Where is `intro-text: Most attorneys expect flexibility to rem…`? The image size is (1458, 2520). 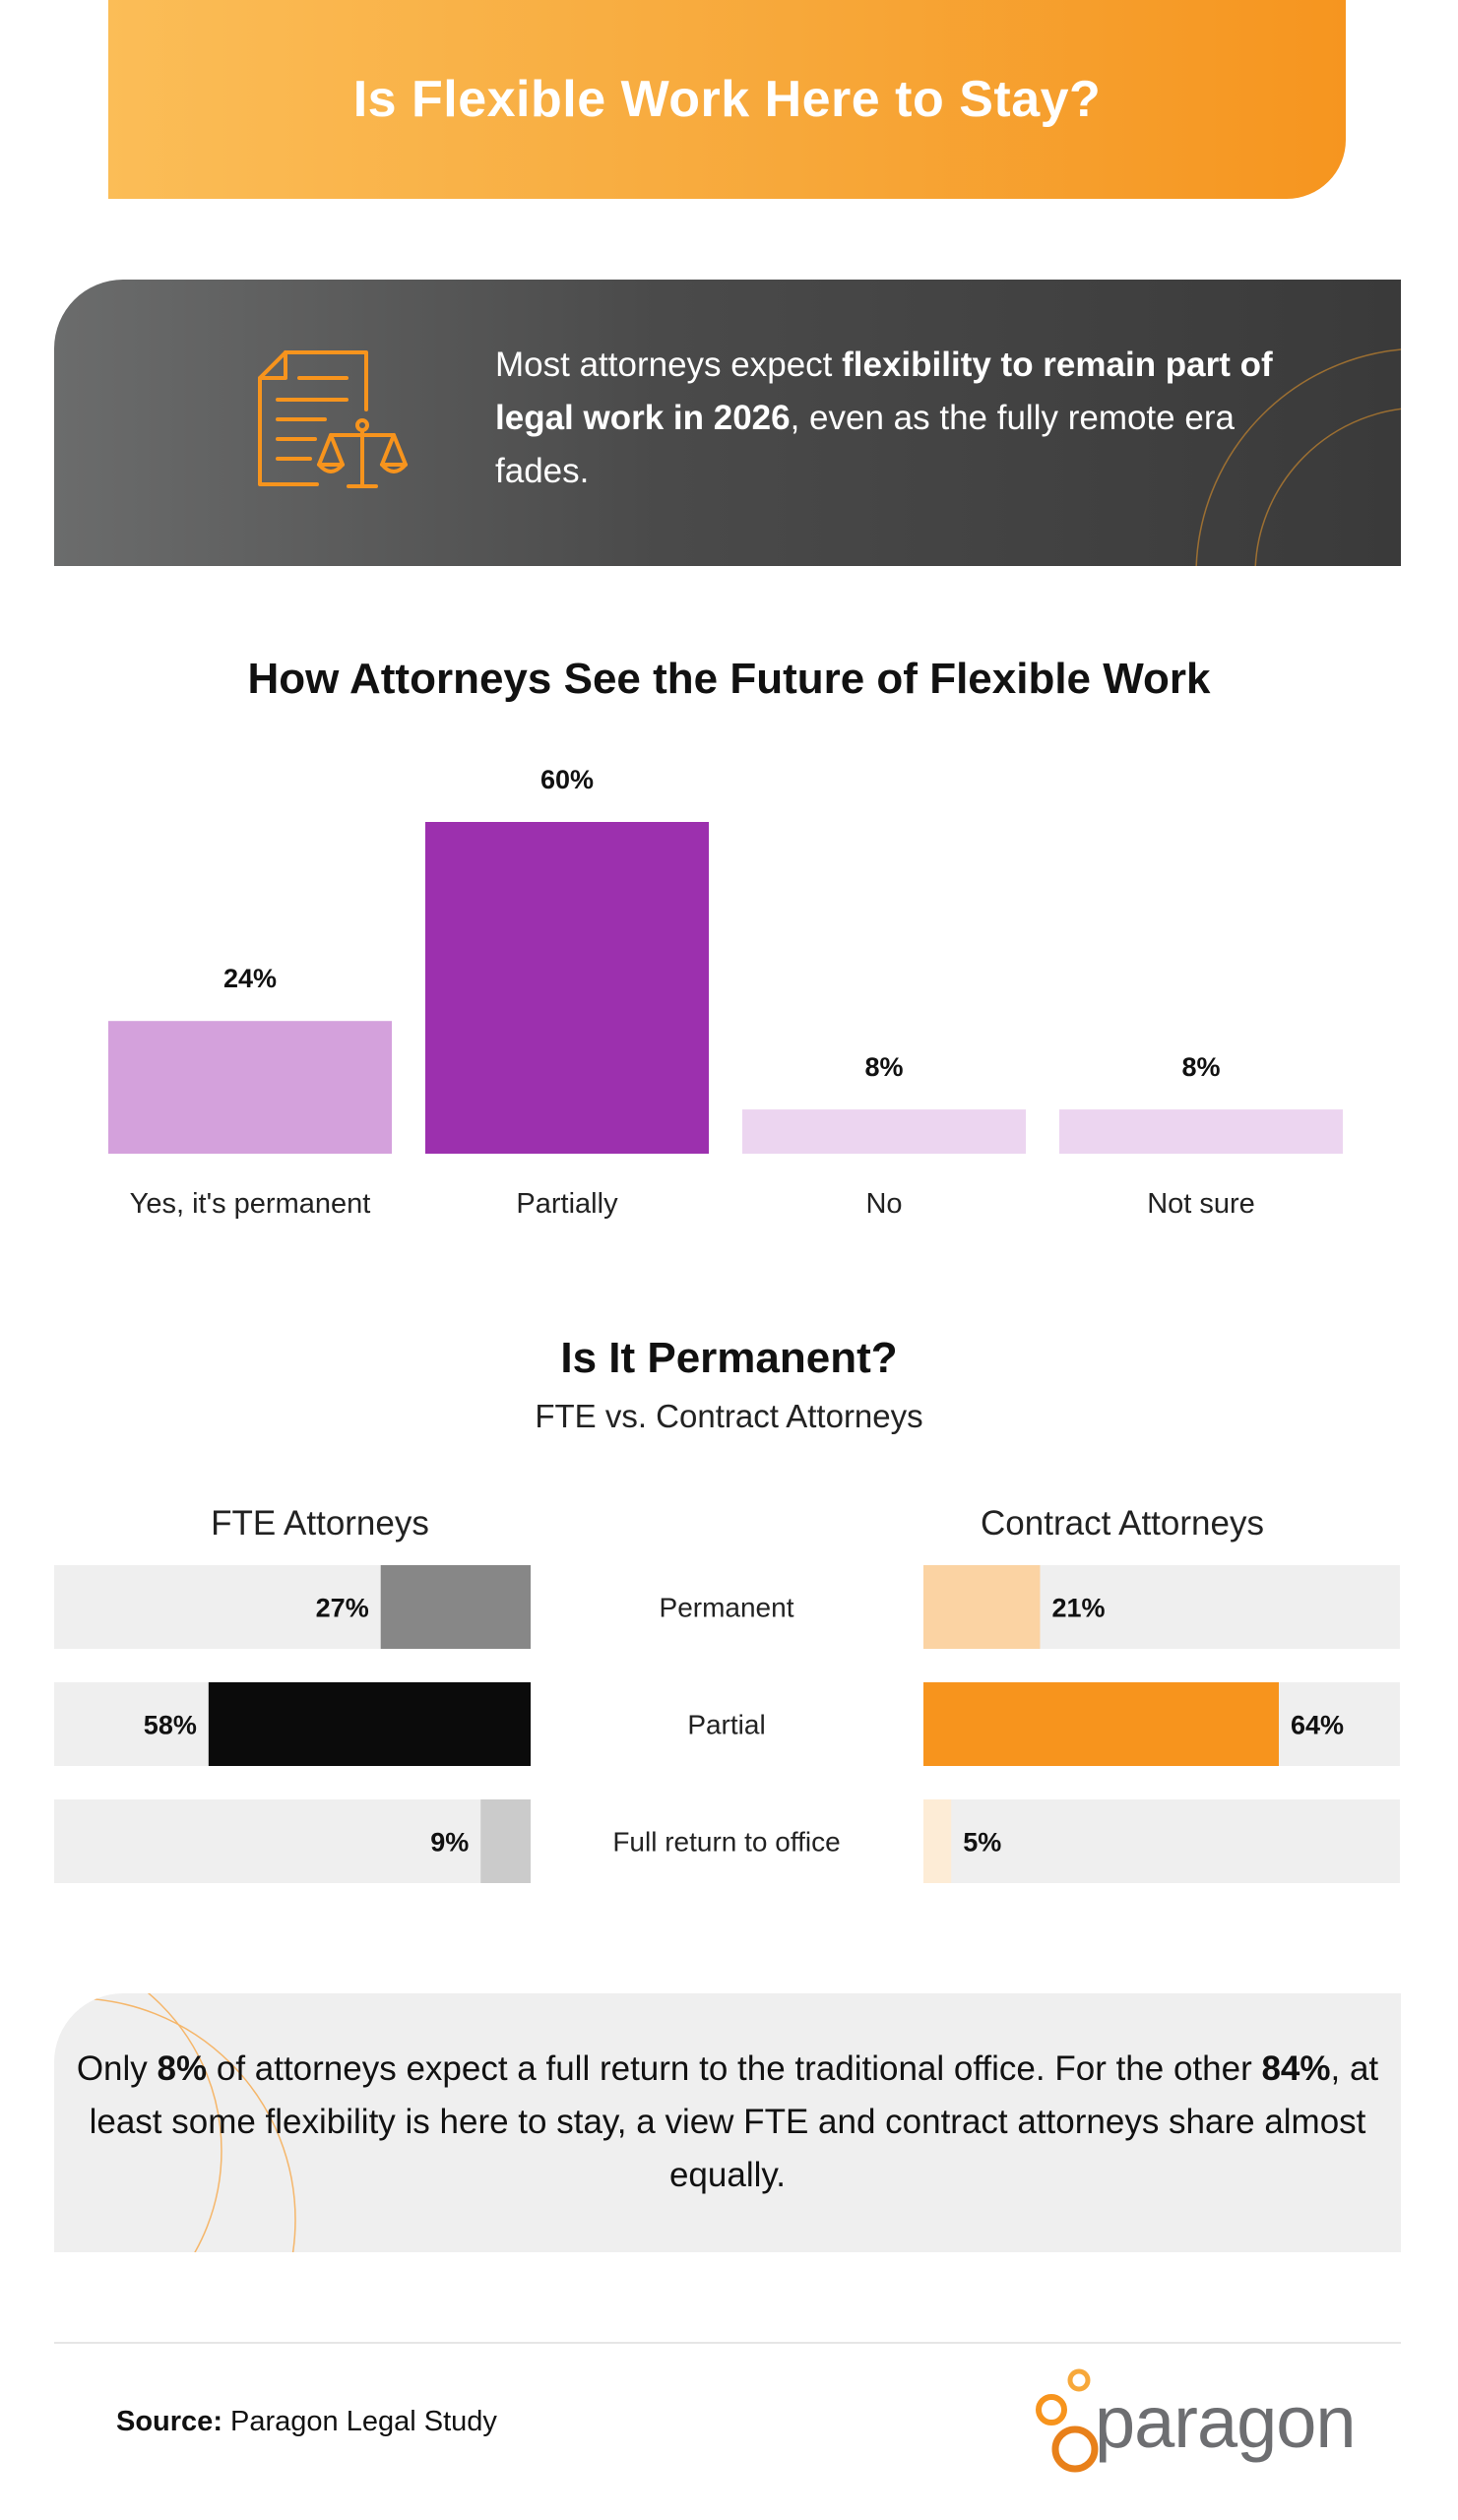
intro-text: Most attorneys expect flexibility to rem… is located at coordinates (884, 418).